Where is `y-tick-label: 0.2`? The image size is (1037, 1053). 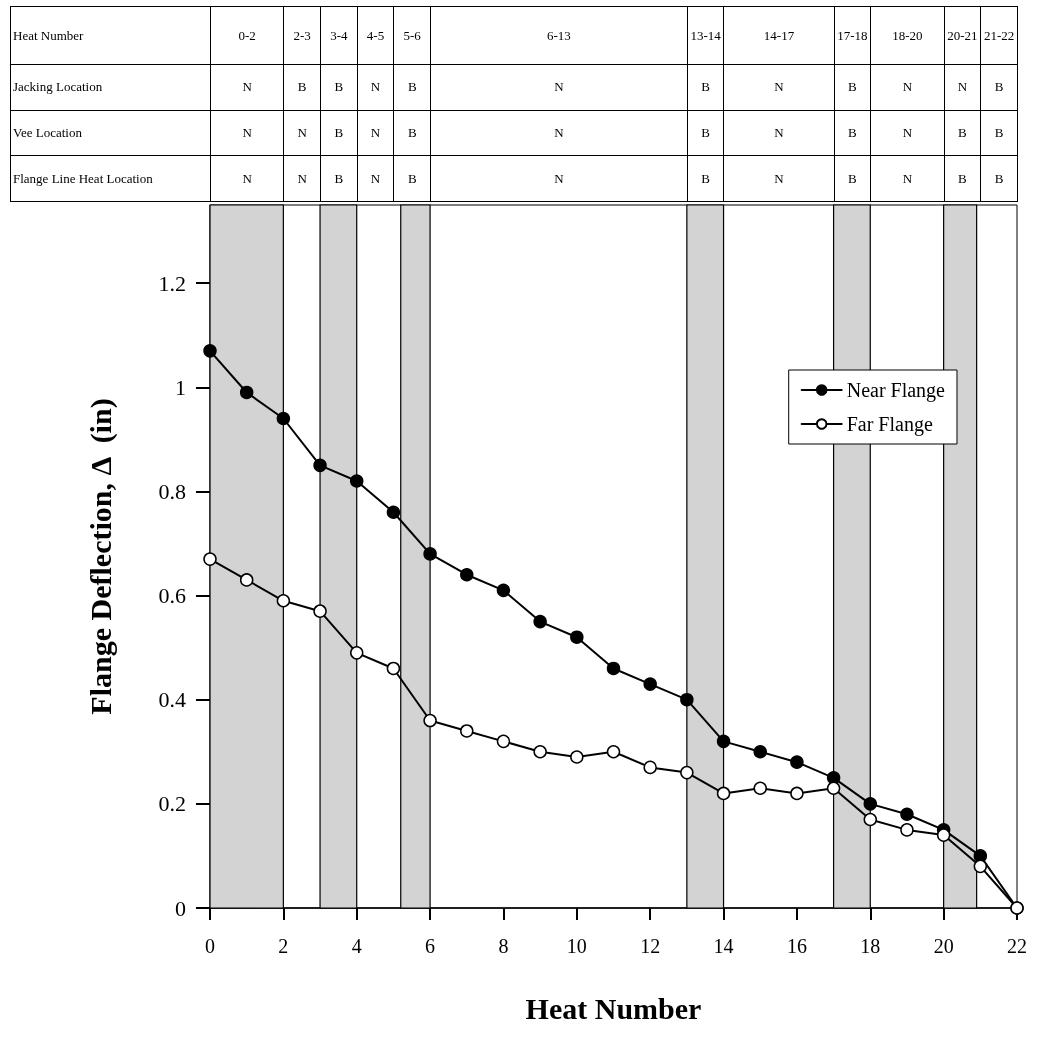
y-tick-label: 0.2 is located at coordinates (172, 804).